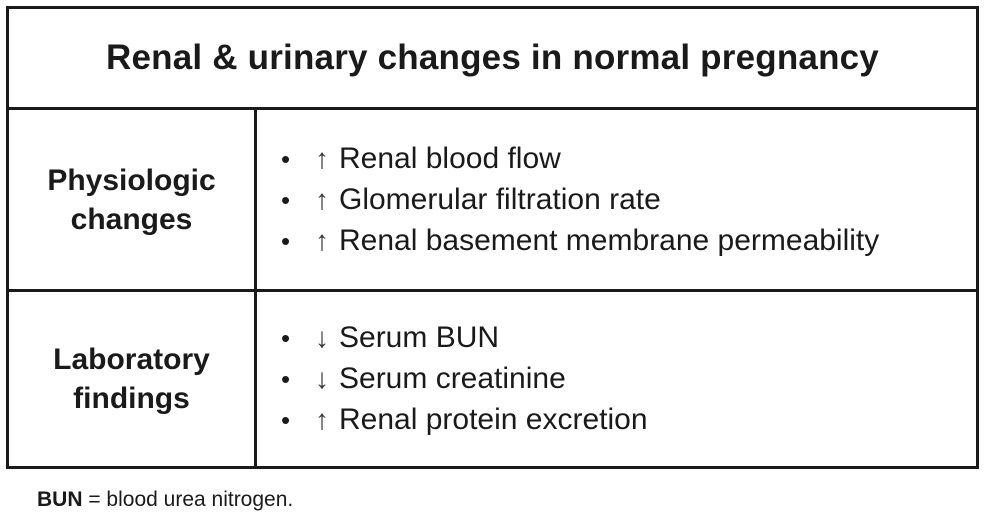 Image resolution: width=990 pixels, height=522 pixels. I want to click on list-item-text: Renal blood flow, so click(450, 158).